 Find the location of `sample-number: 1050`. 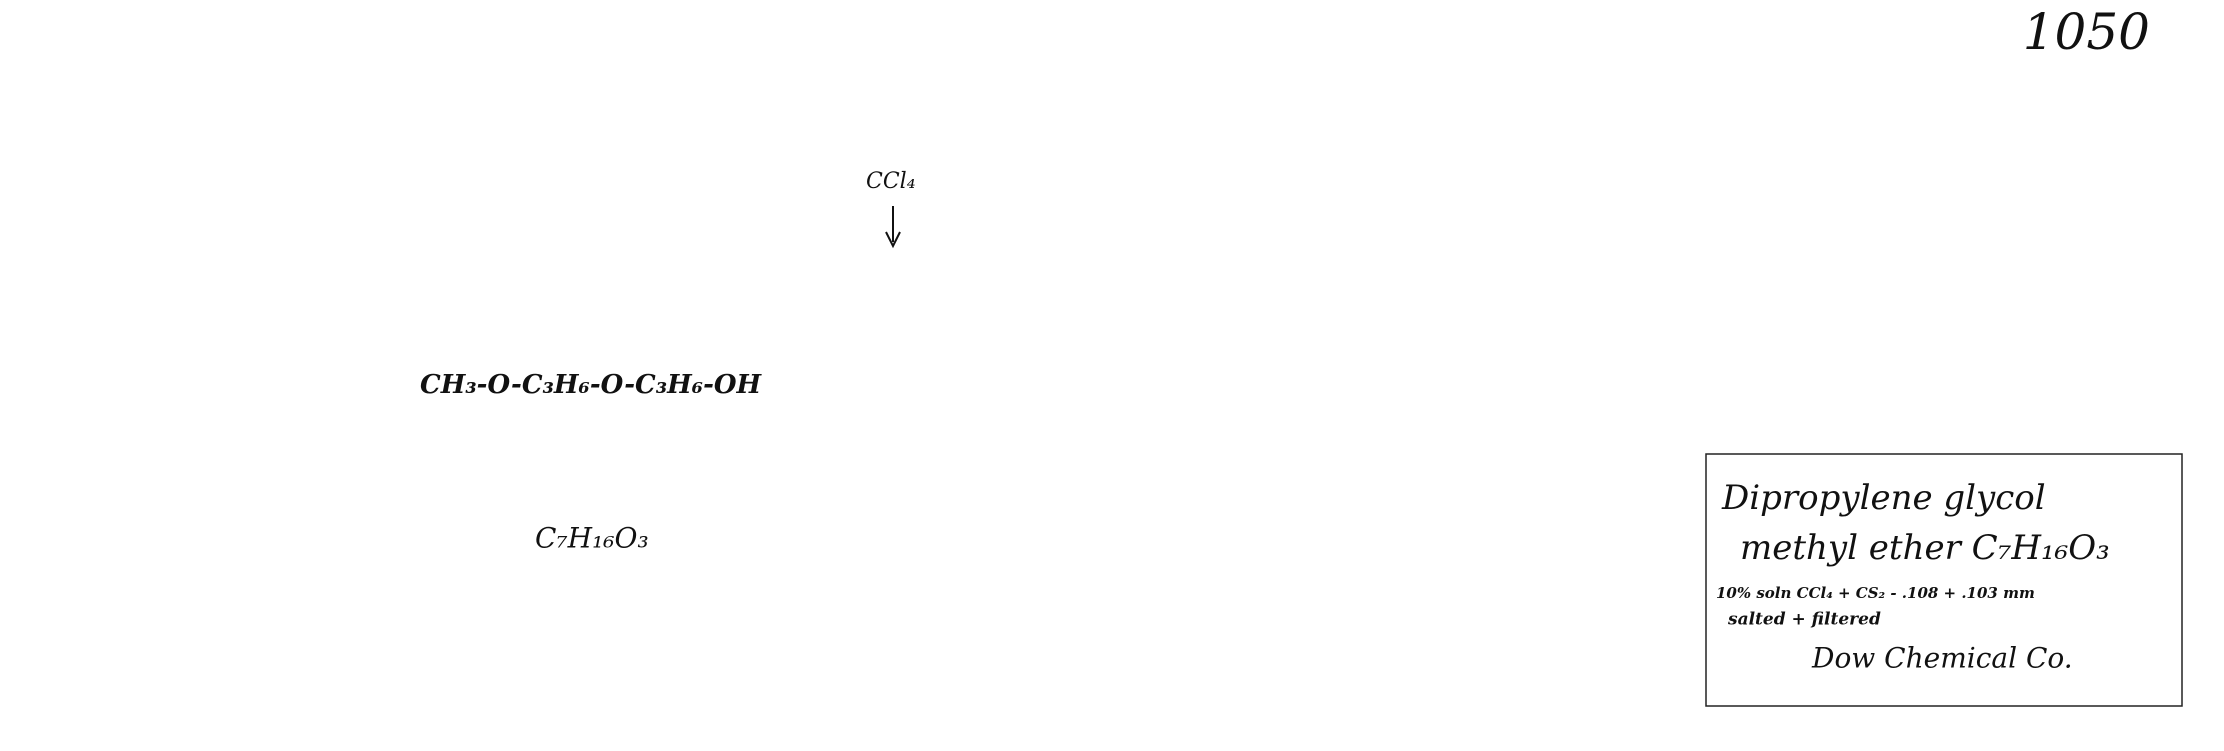

sample-number: 1050 is located at coordinates (2086, 32).